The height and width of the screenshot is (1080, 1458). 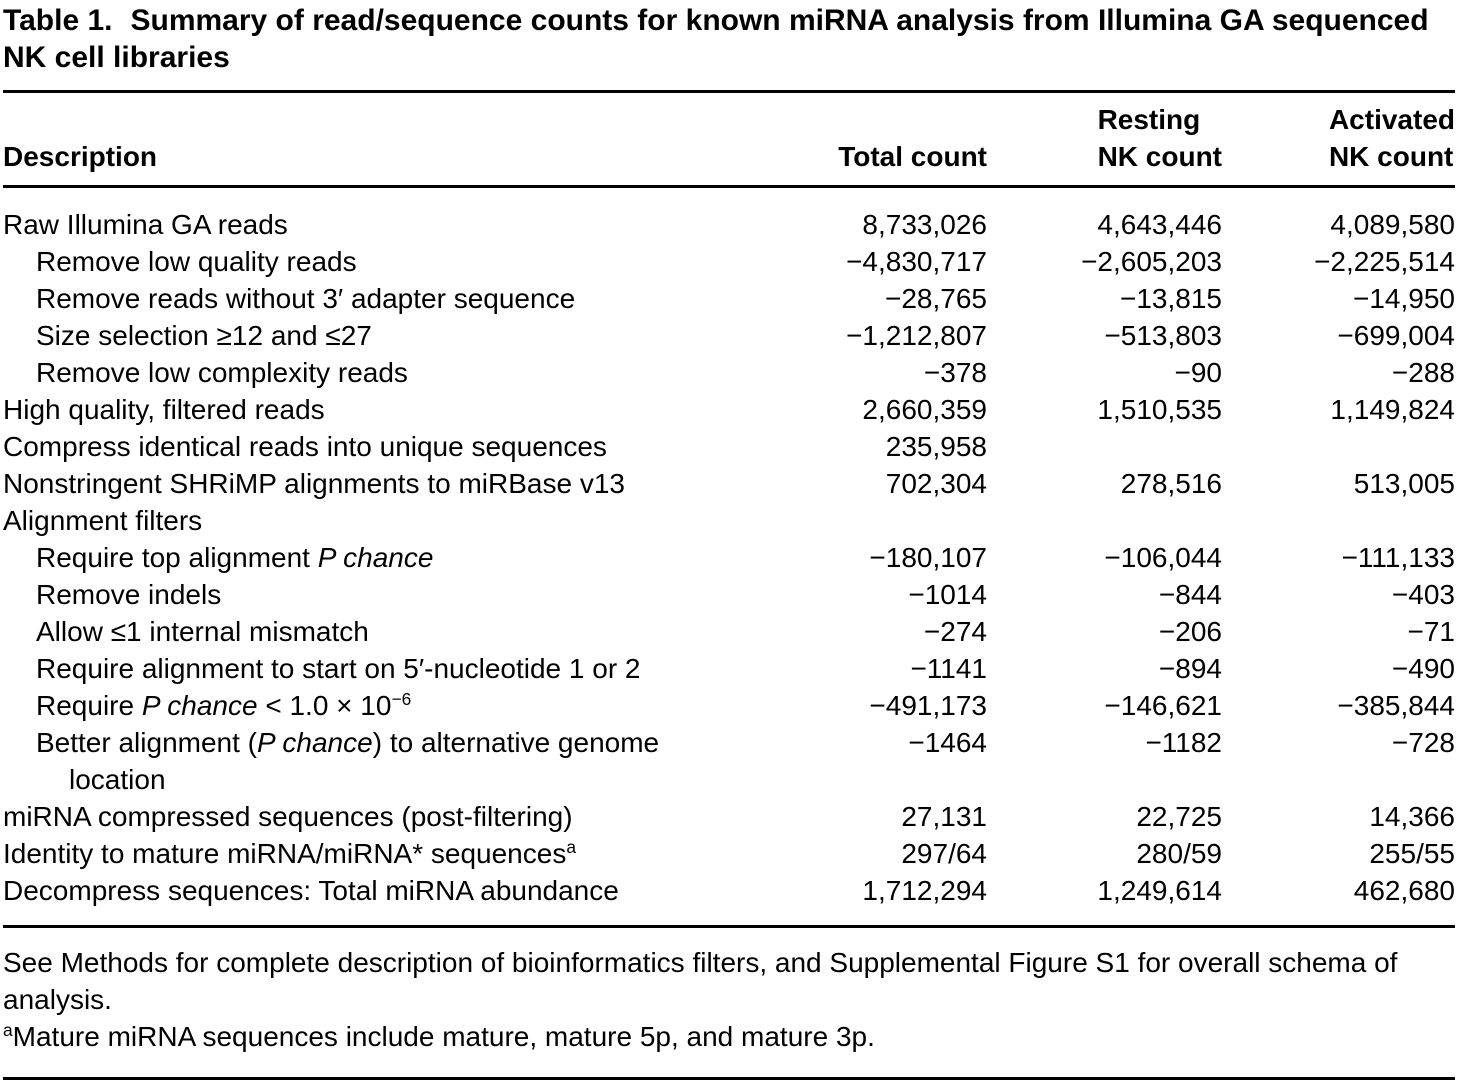 I want to click on row-value: 4,643,446, so click(x=1159, y=224).